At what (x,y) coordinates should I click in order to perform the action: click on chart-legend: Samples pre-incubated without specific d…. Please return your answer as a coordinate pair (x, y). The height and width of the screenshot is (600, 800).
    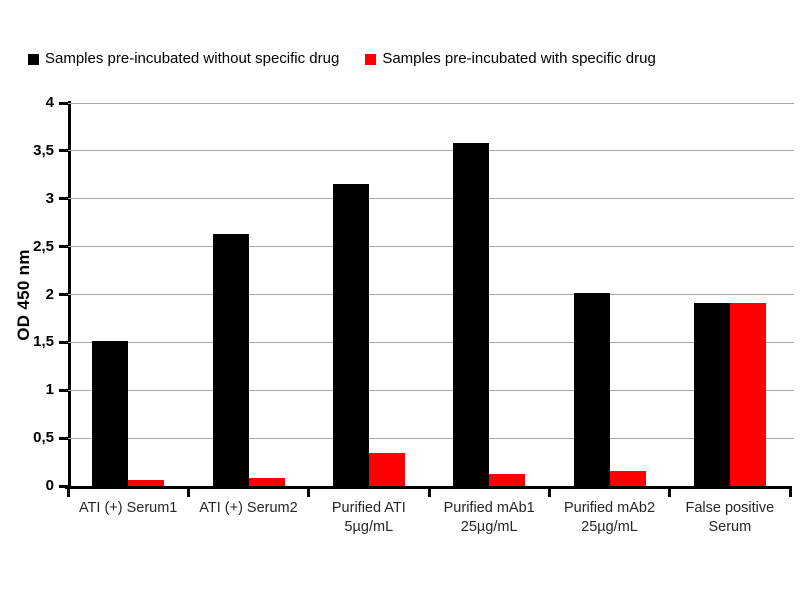
    Looking at the image, I should click on (342, 59).